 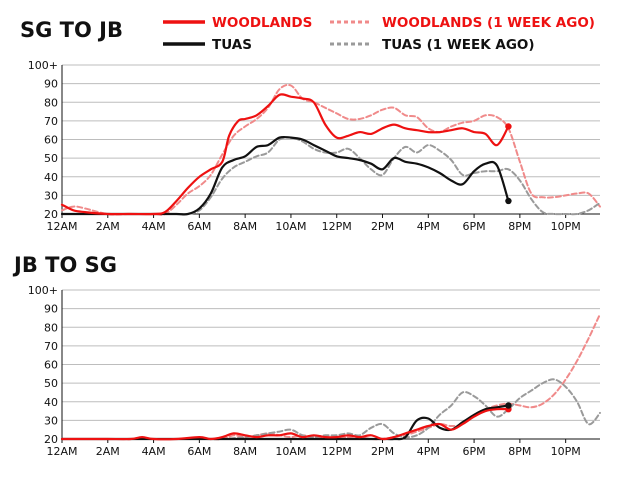 What do you see at coordinates (508, 126) in the screenshot?
I see `end-marker-woodlands` at bounding box center [508, 126].